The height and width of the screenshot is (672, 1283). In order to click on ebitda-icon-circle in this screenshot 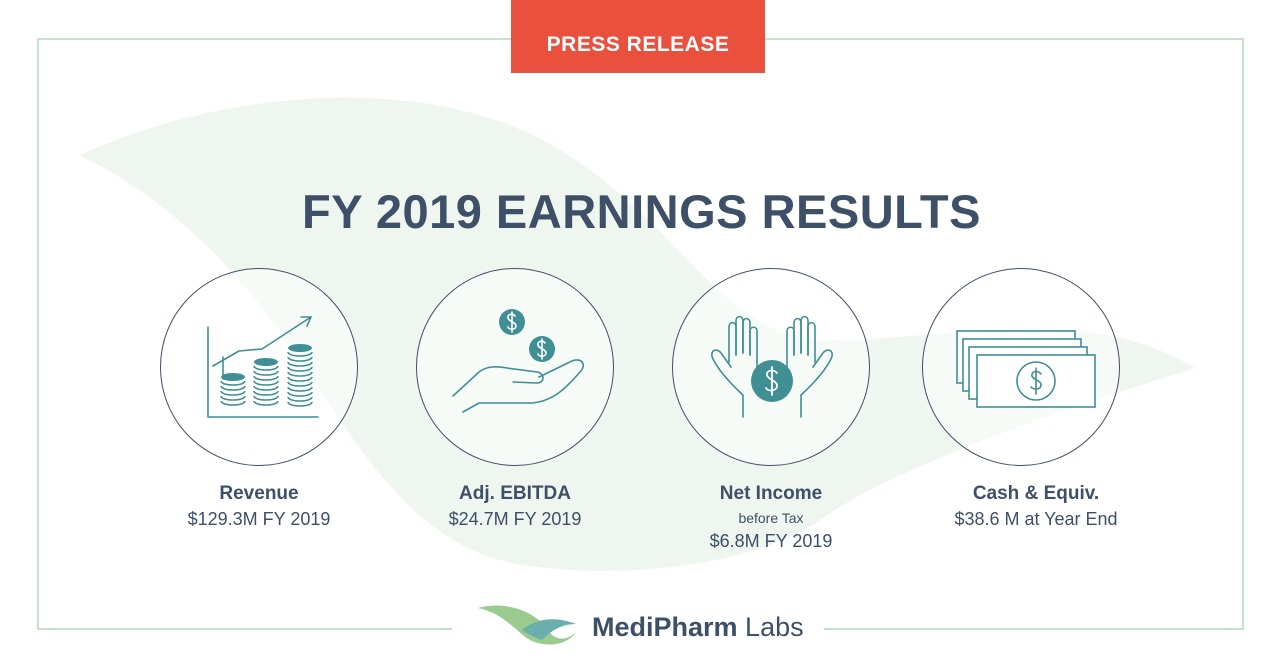, I will do `click(515, 367)`.